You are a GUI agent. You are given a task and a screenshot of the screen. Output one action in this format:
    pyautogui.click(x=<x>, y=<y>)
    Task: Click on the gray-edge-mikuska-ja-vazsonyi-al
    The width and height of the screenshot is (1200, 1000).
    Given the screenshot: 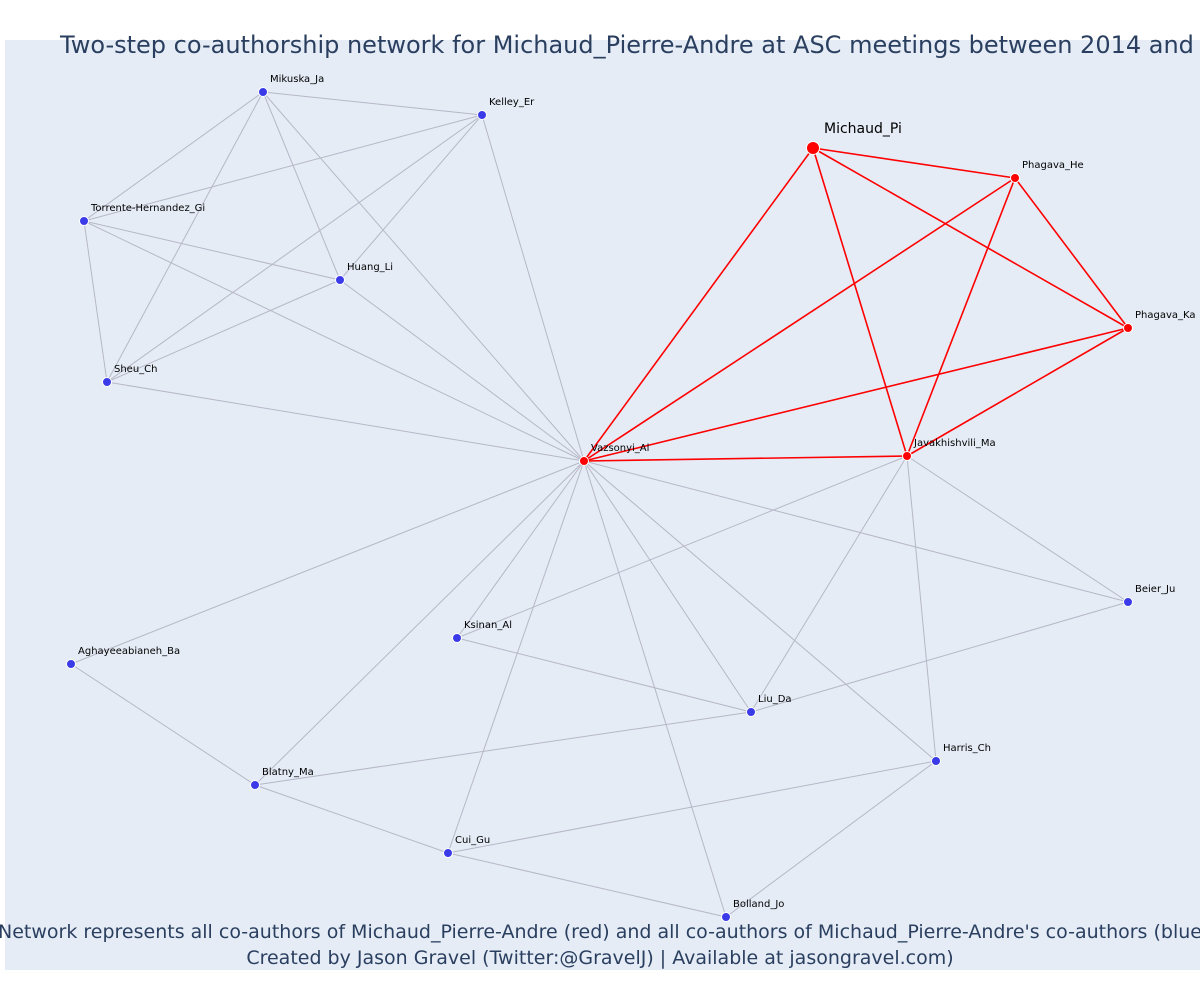 What is the action you would take?
    pyautogui.click(x=423, y=276)
    